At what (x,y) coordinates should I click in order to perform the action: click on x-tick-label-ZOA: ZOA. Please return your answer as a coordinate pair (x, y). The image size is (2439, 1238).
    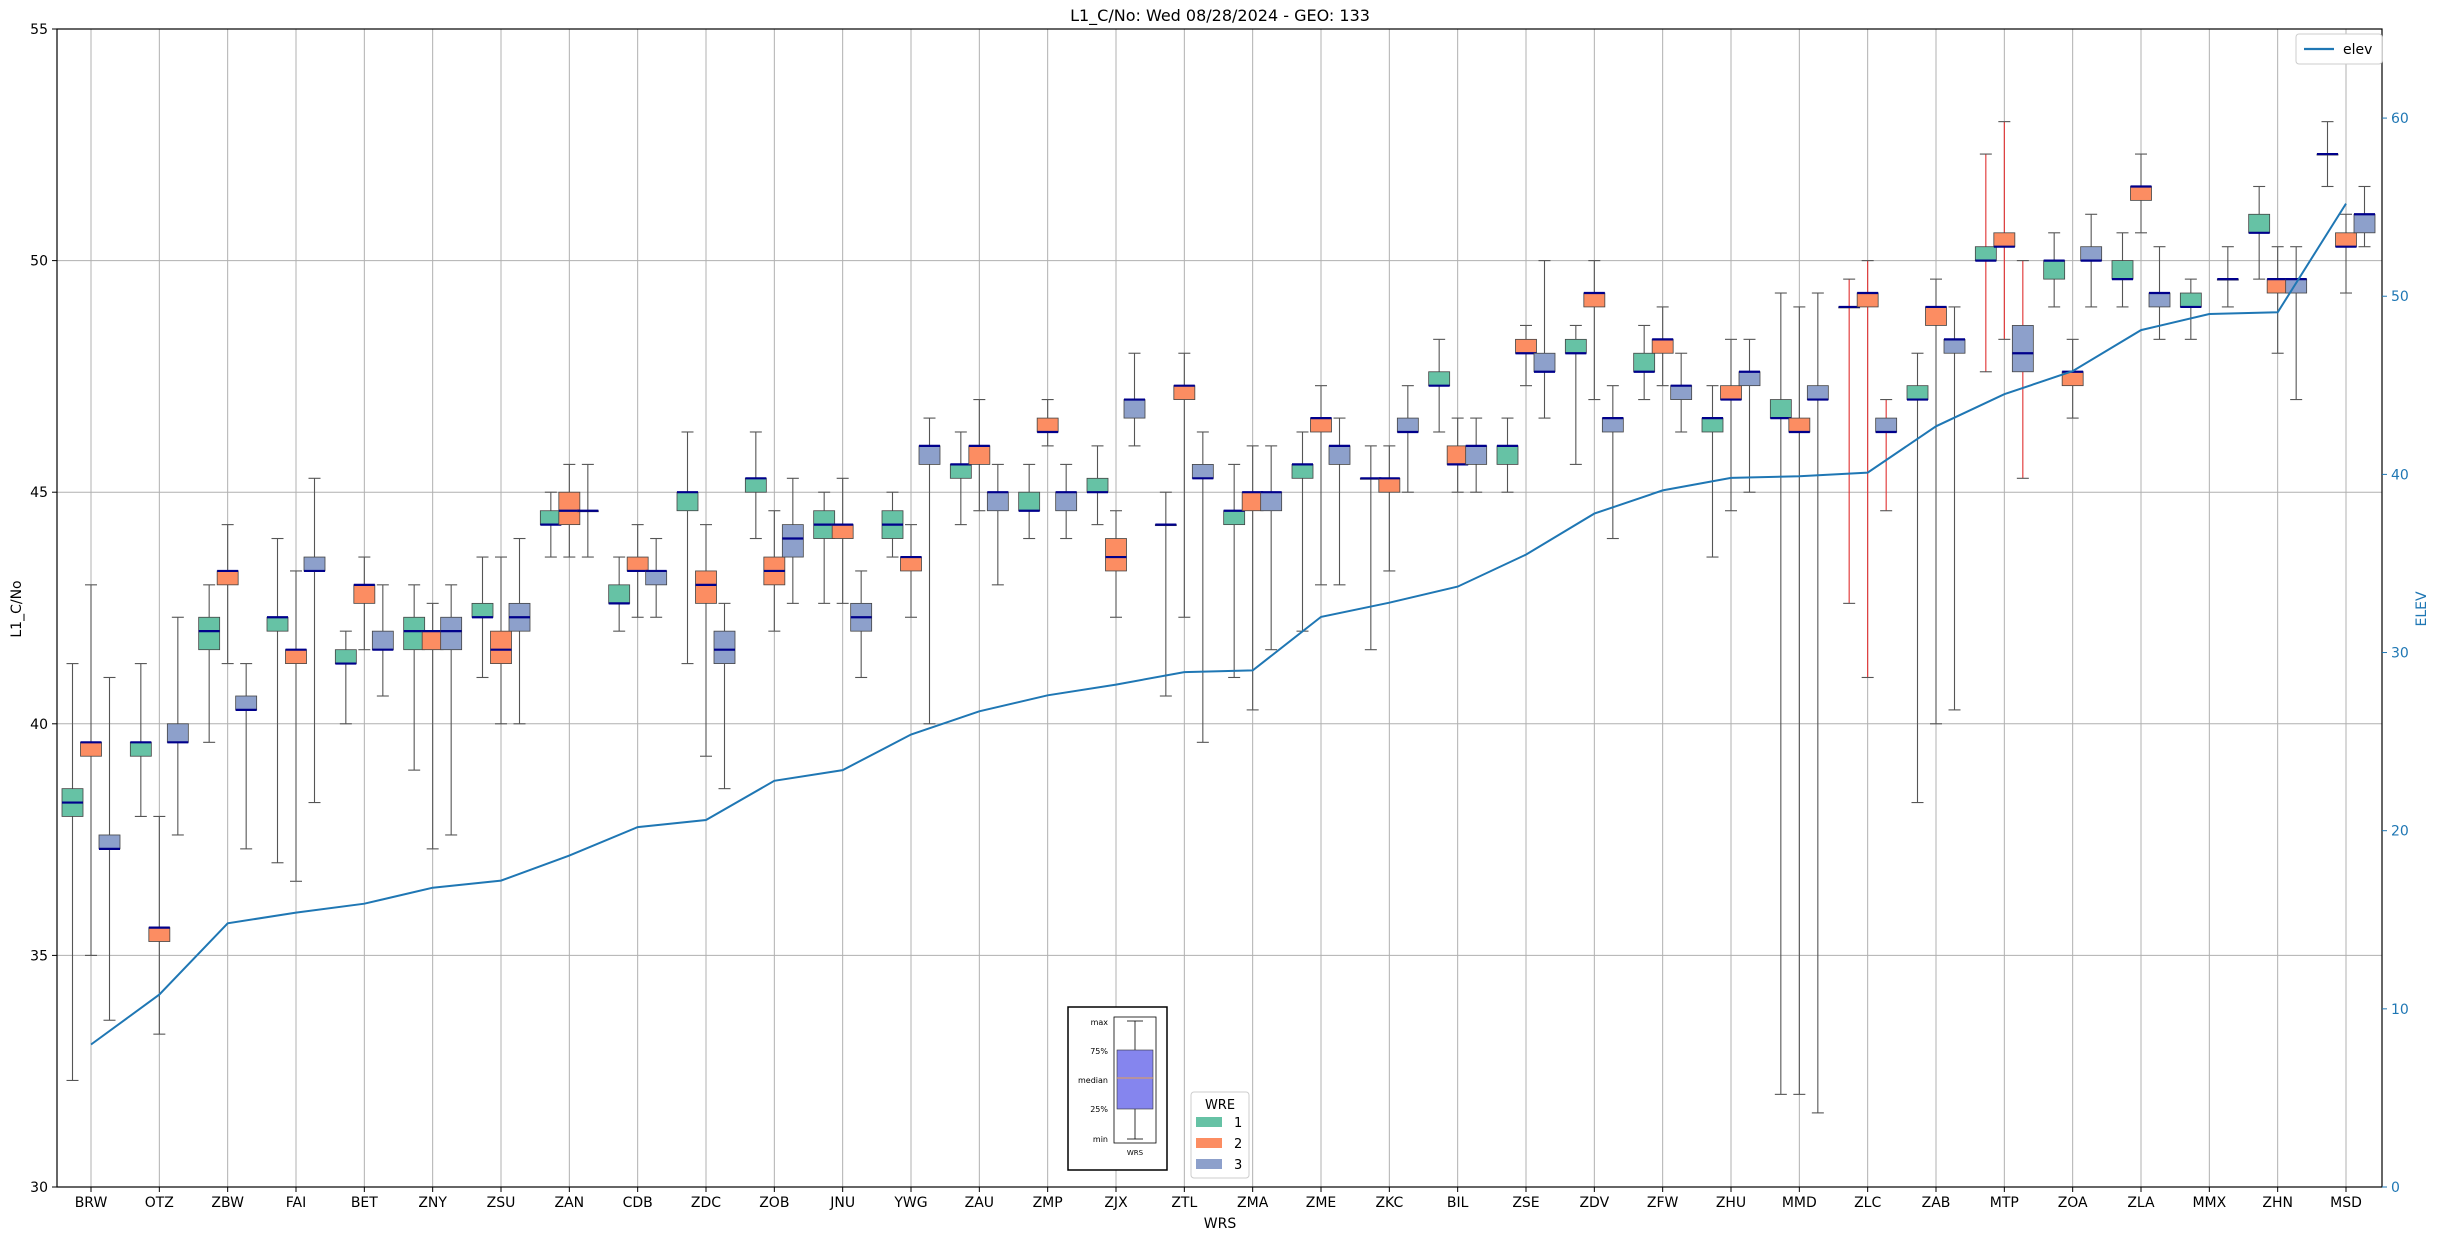
    Looking at the image, I should click on (2073, 1203).